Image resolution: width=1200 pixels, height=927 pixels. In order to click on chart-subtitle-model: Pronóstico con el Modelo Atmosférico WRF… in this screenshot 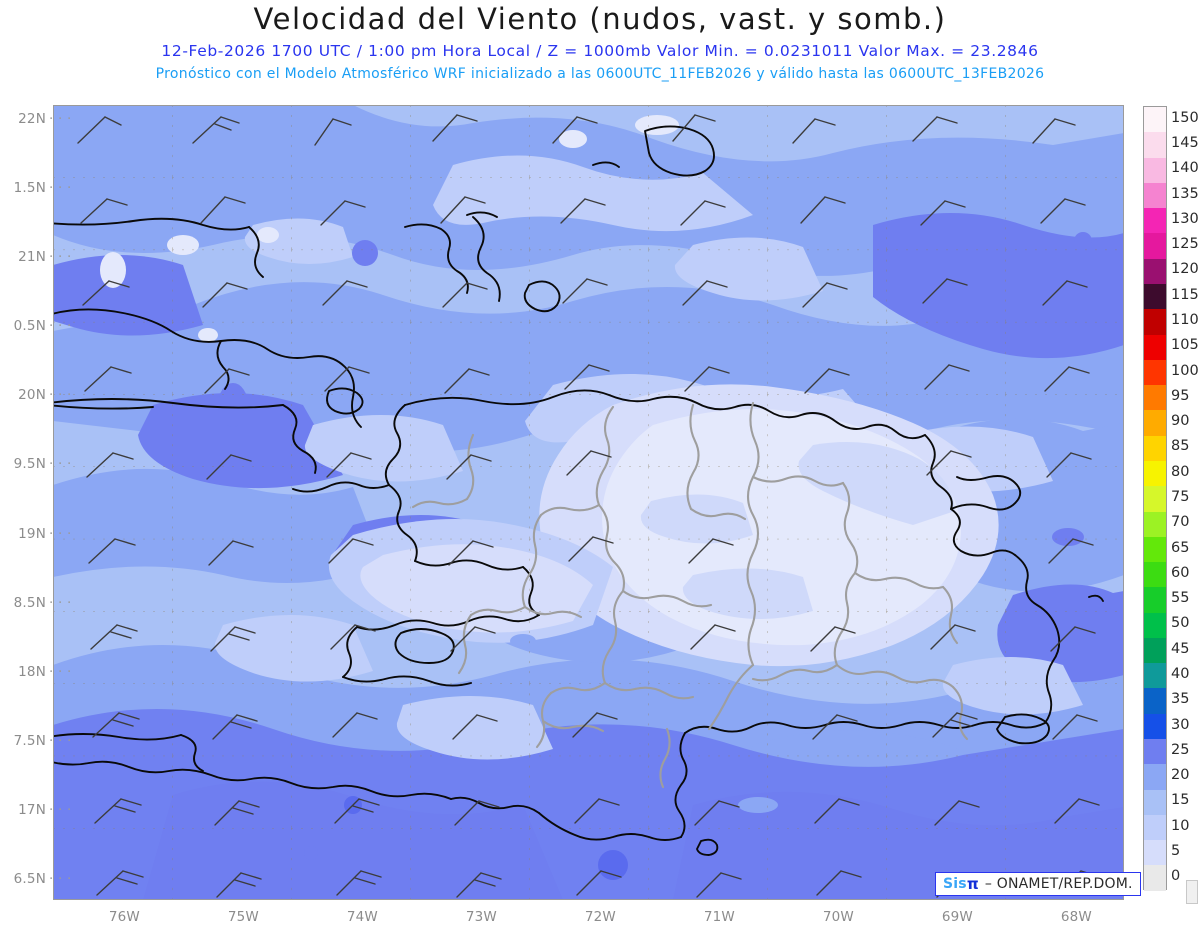, I will do `click(600, 74)`.